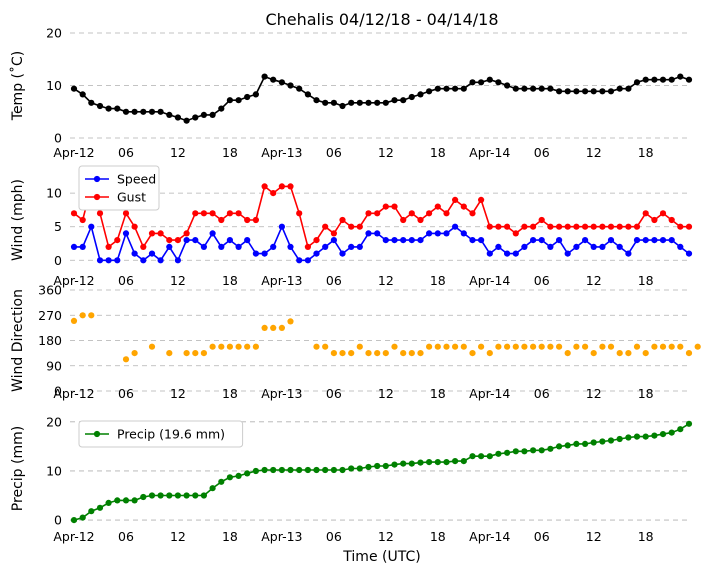 This screenshot has width=704, height=573. I want to click on x-tick-label: Apr-12, so click(73, 280).